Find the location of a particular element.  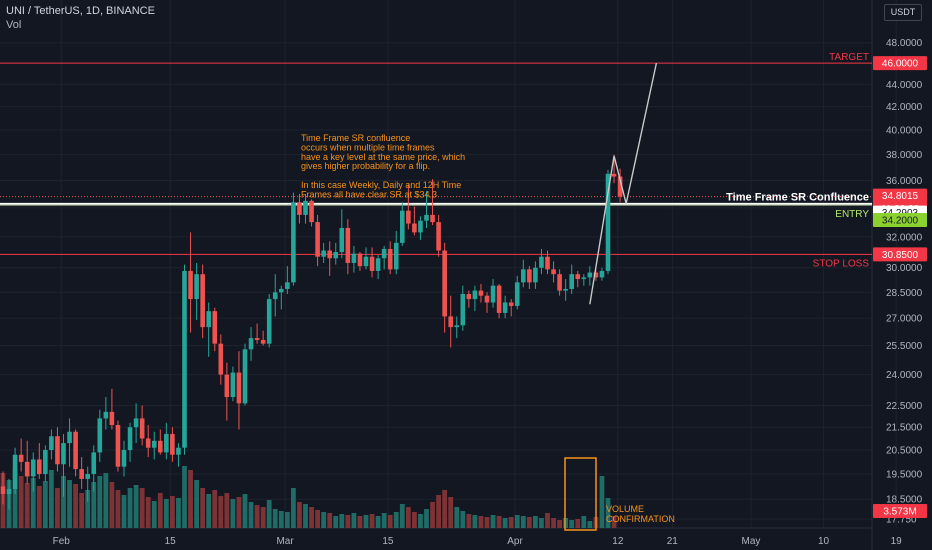

x-tick-label: 10 is located at coordinates (824, 541).